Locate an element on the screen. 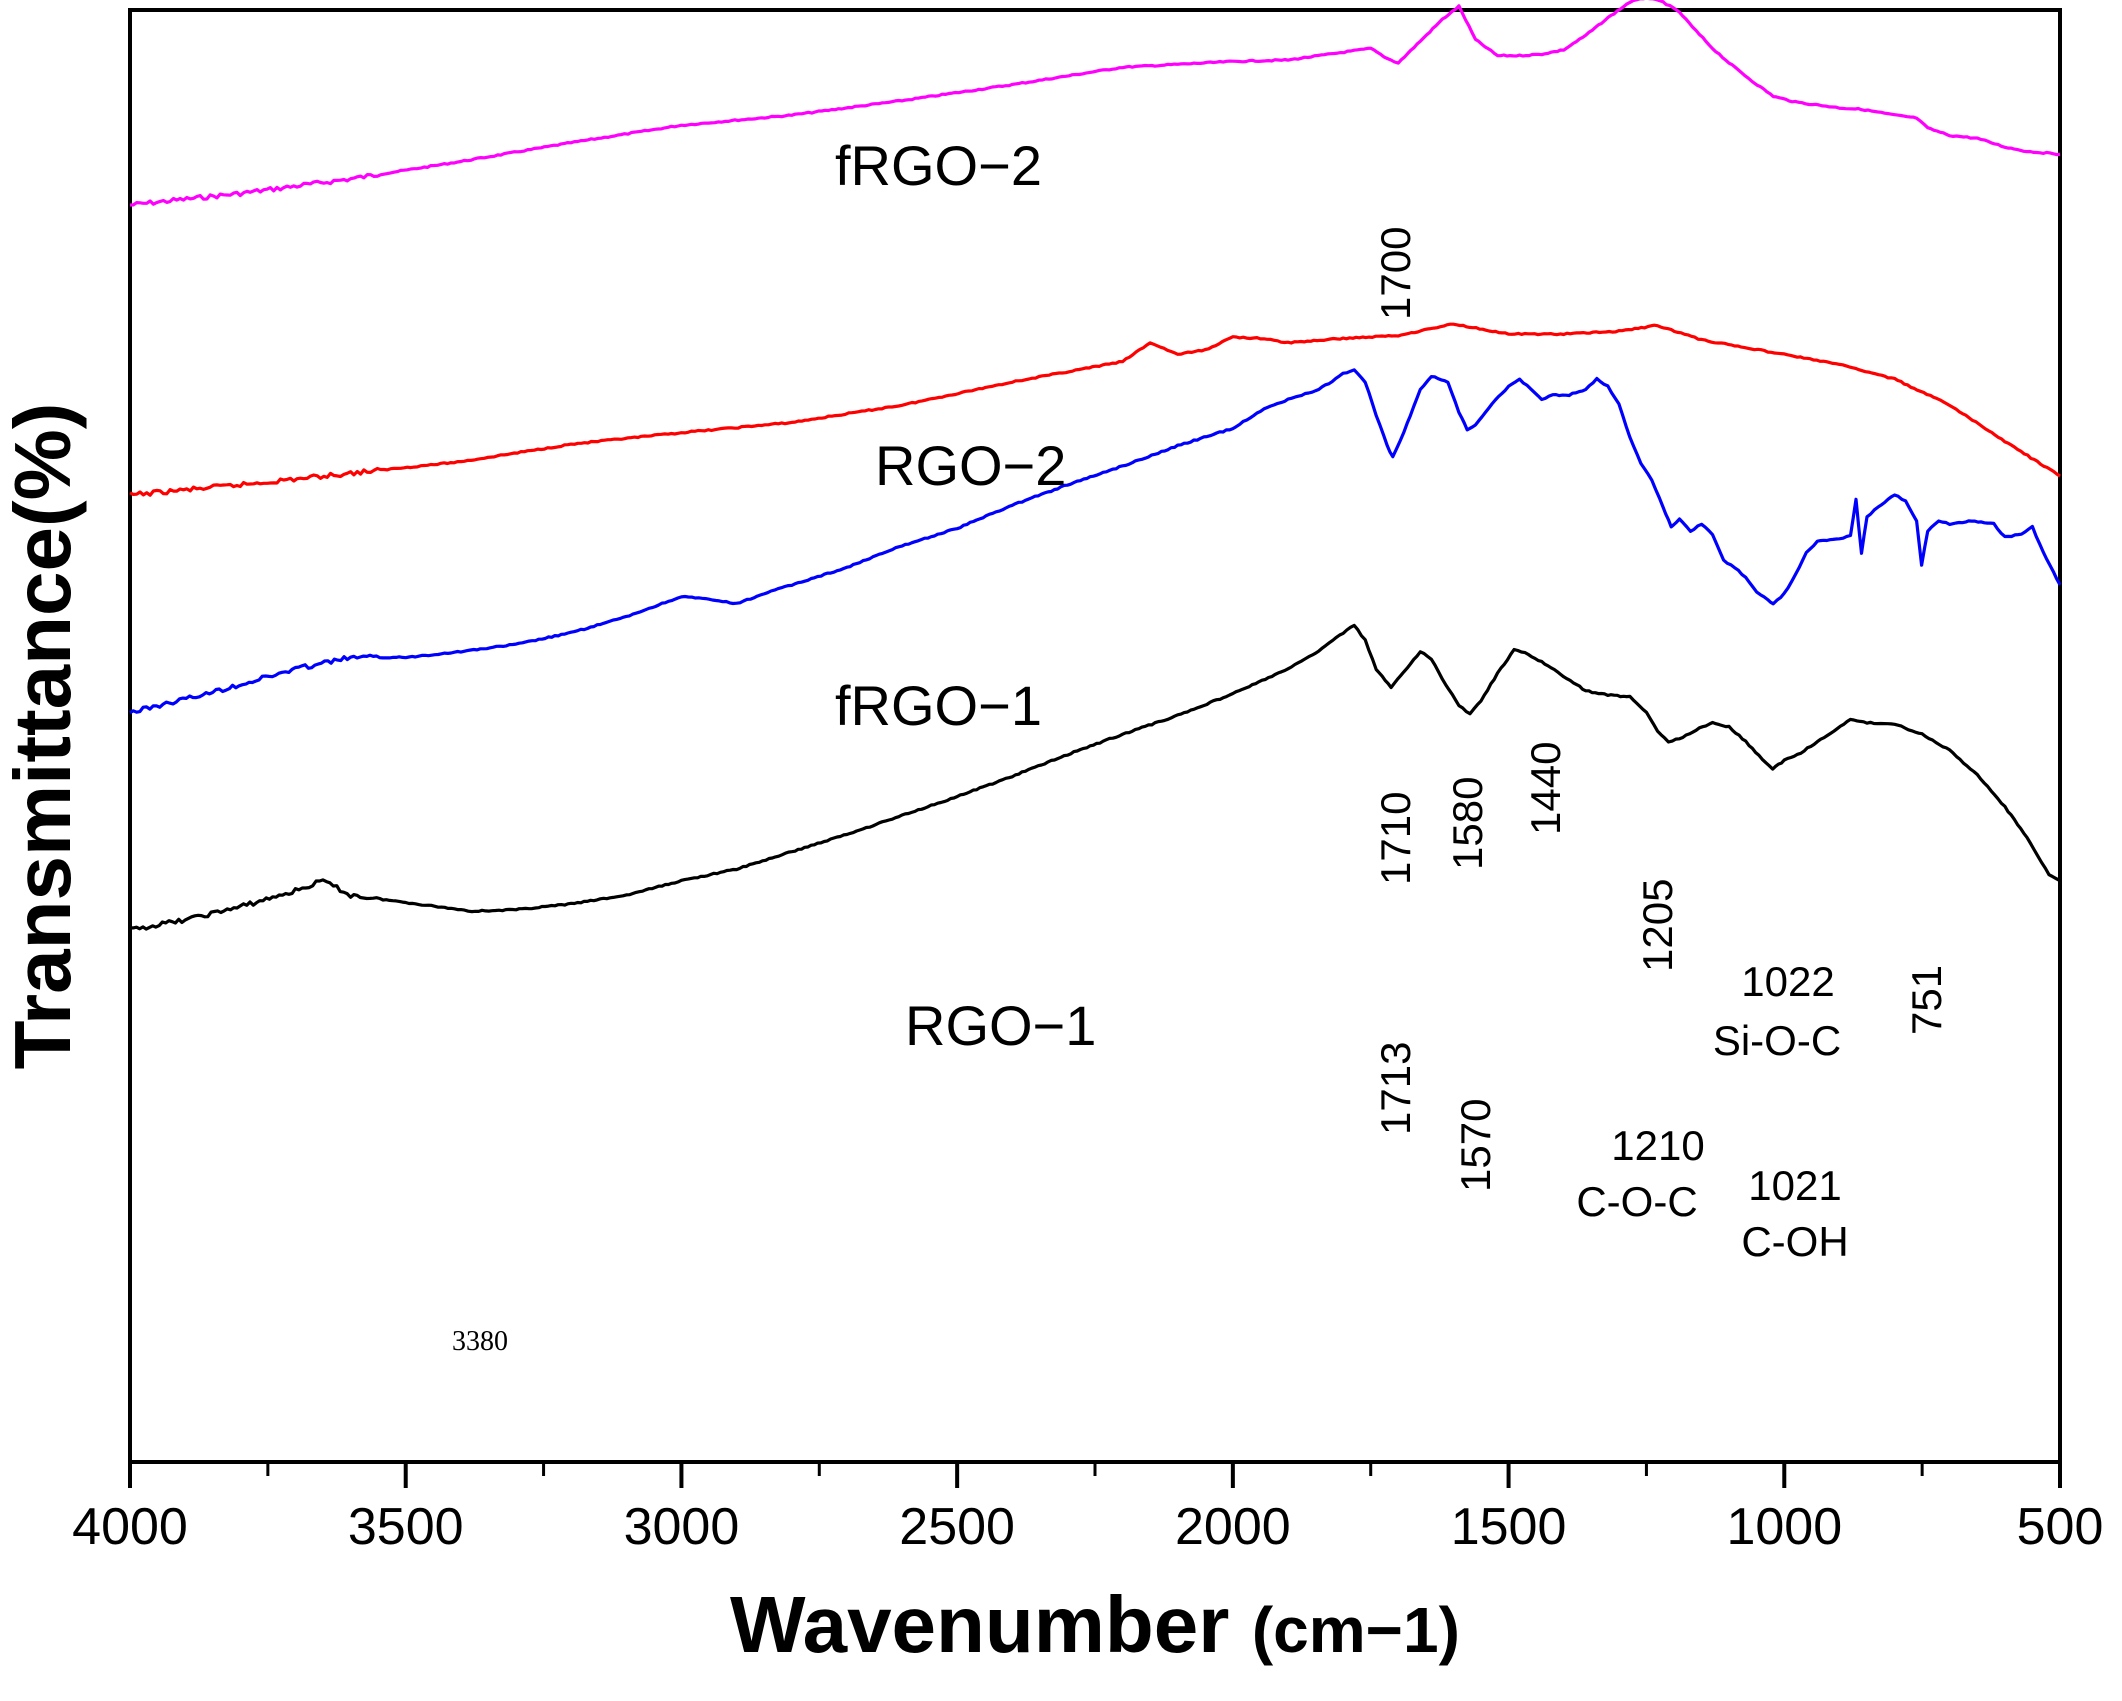 The image size is (2122, 1701). peak-label-15: 3380 is located at coordinates (480, 1341).